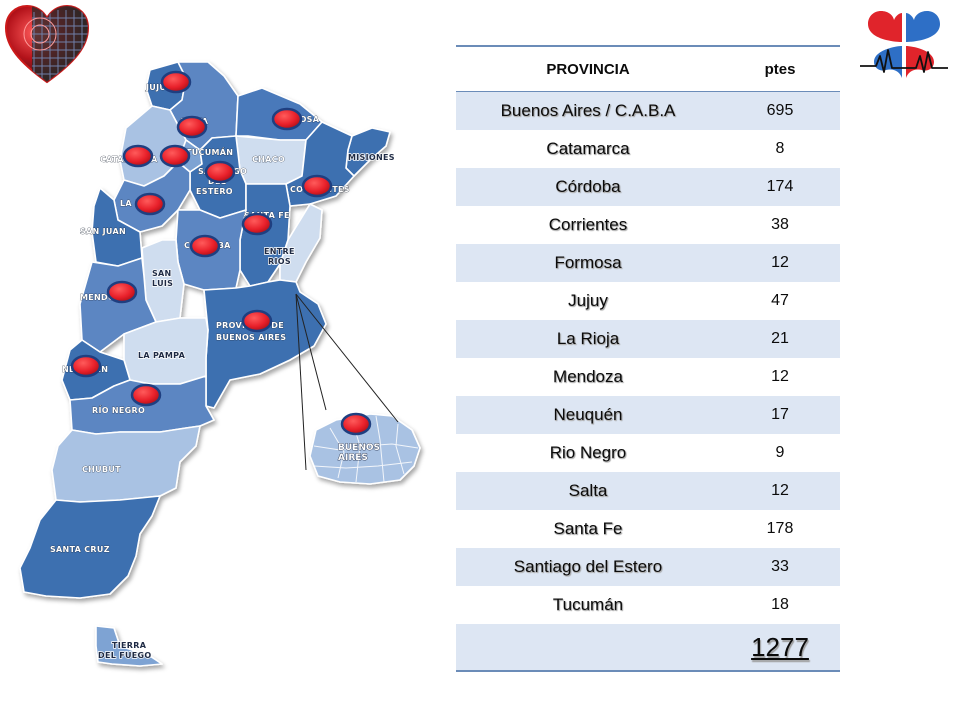  What do you see at coordinates (86, 366) in the screenshot?
I see `marker-neuquen` at bounding box center [86, 366].